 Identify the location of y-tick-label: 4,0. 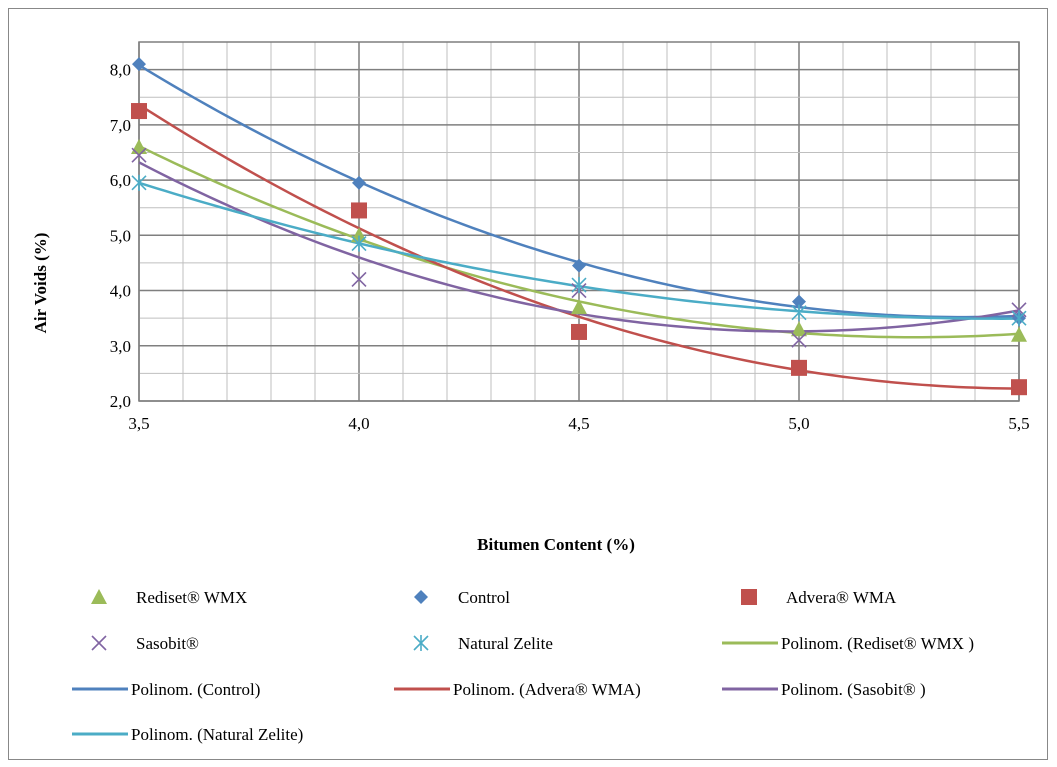
(120, 291).